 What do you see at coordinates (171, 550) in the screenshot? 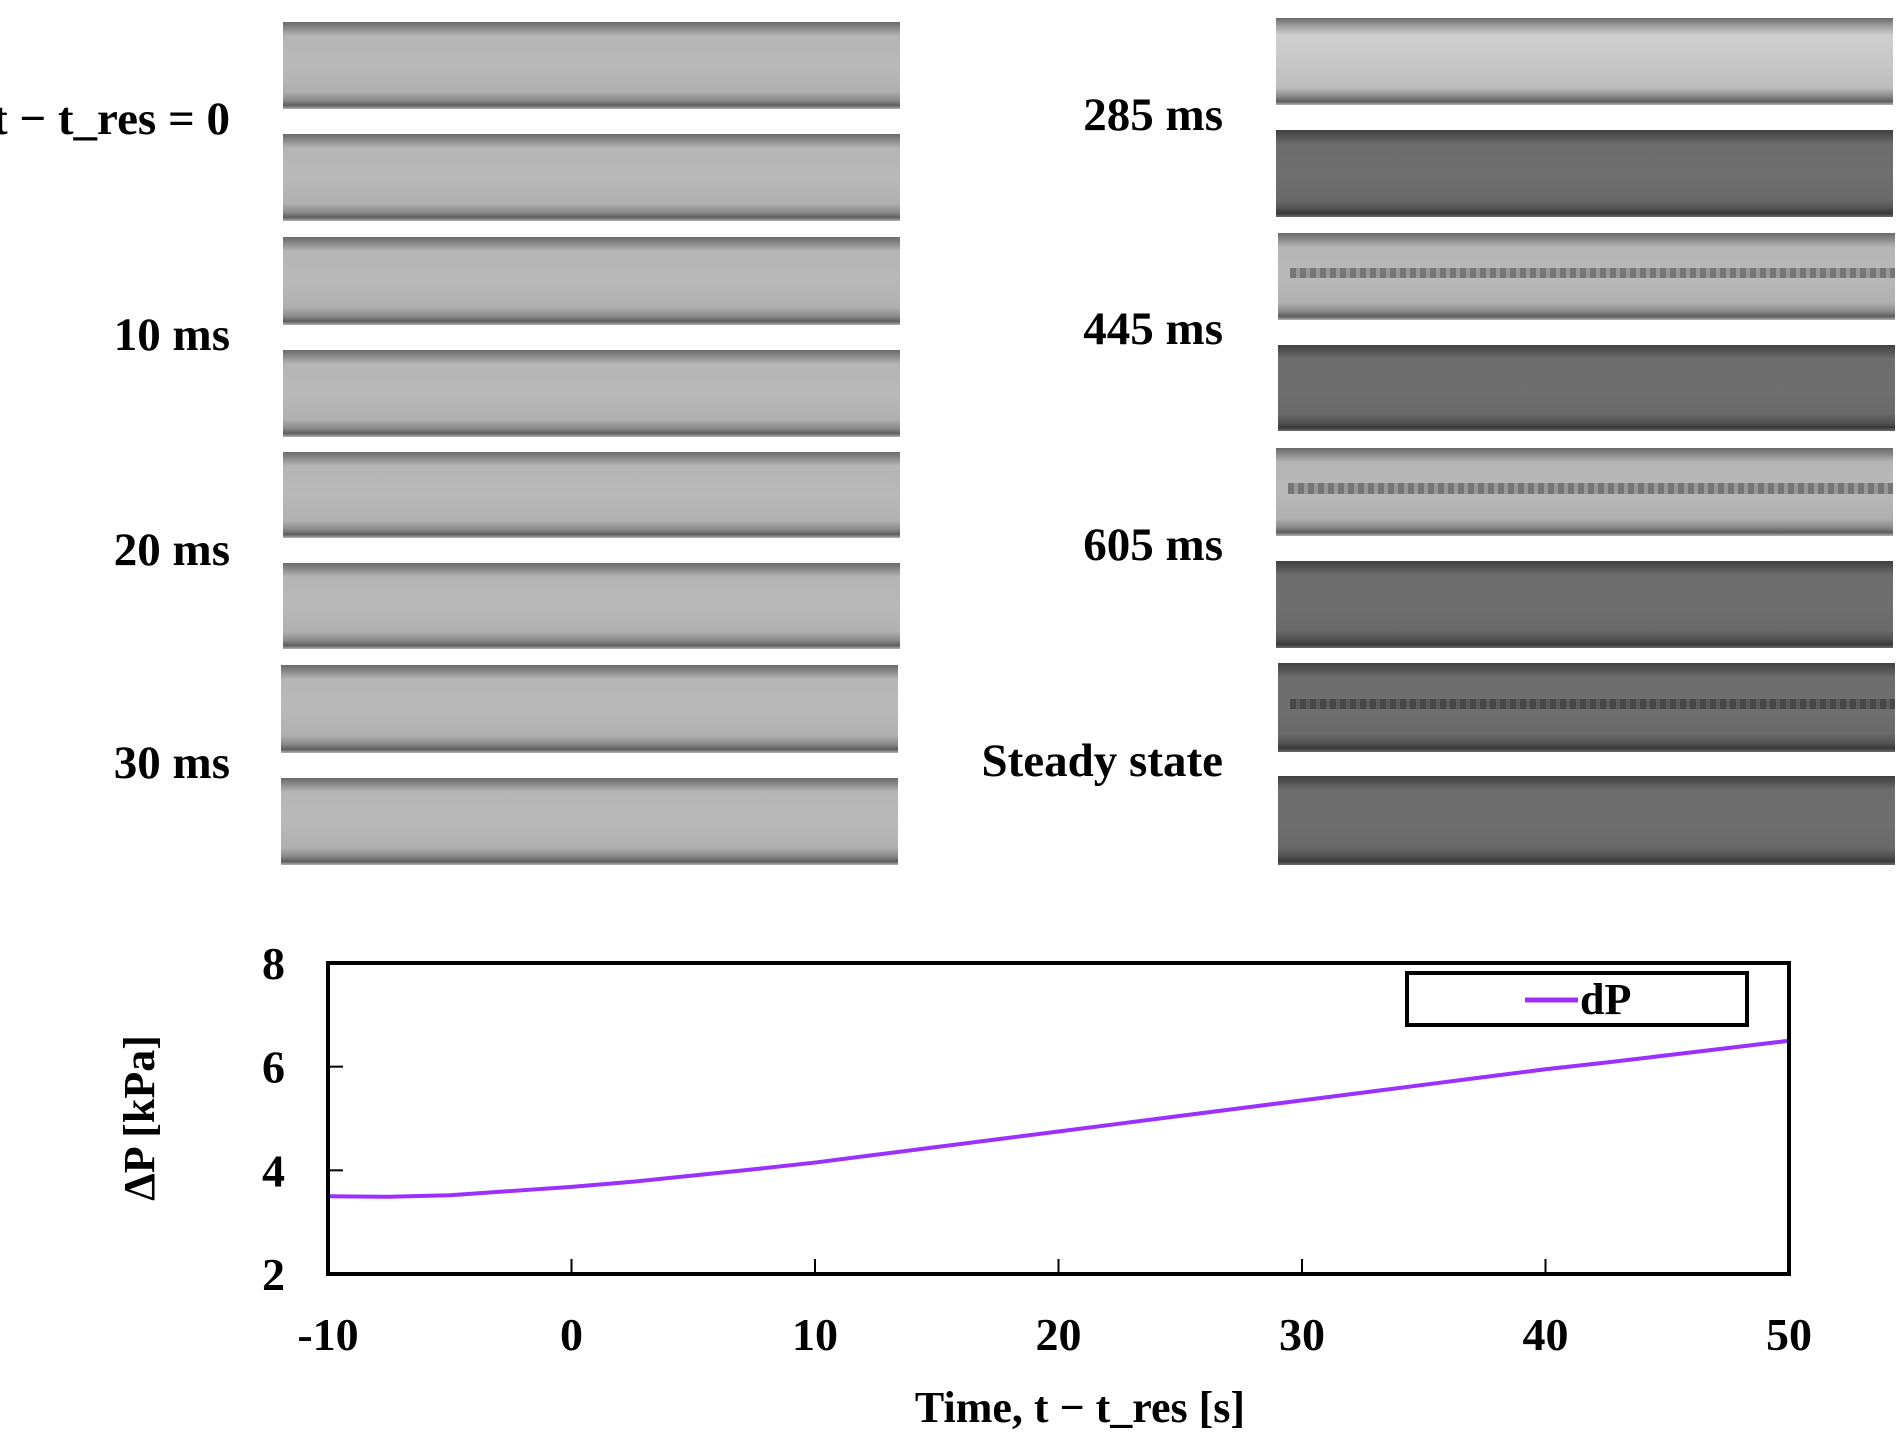
I see `label-20ms: 20 ms` at bounding box center [171, 550].